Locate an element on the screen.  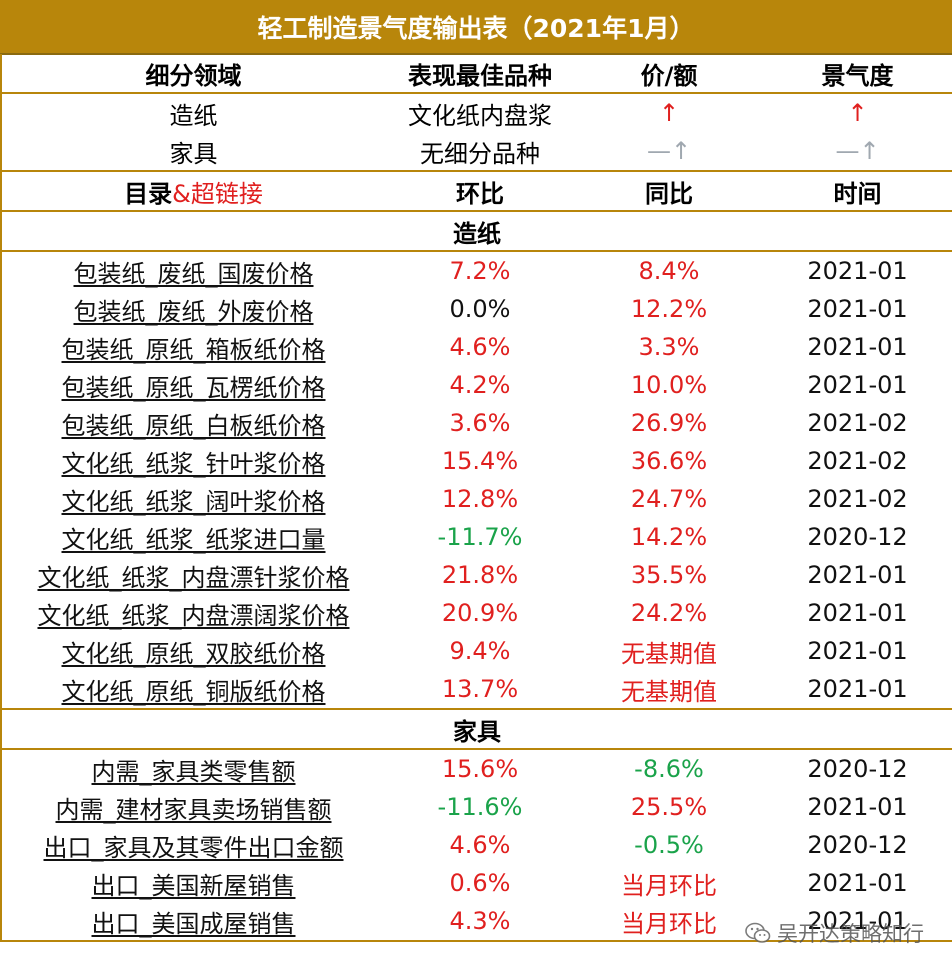
yoy-value: 14.2% is located at coordinates (669, 537).